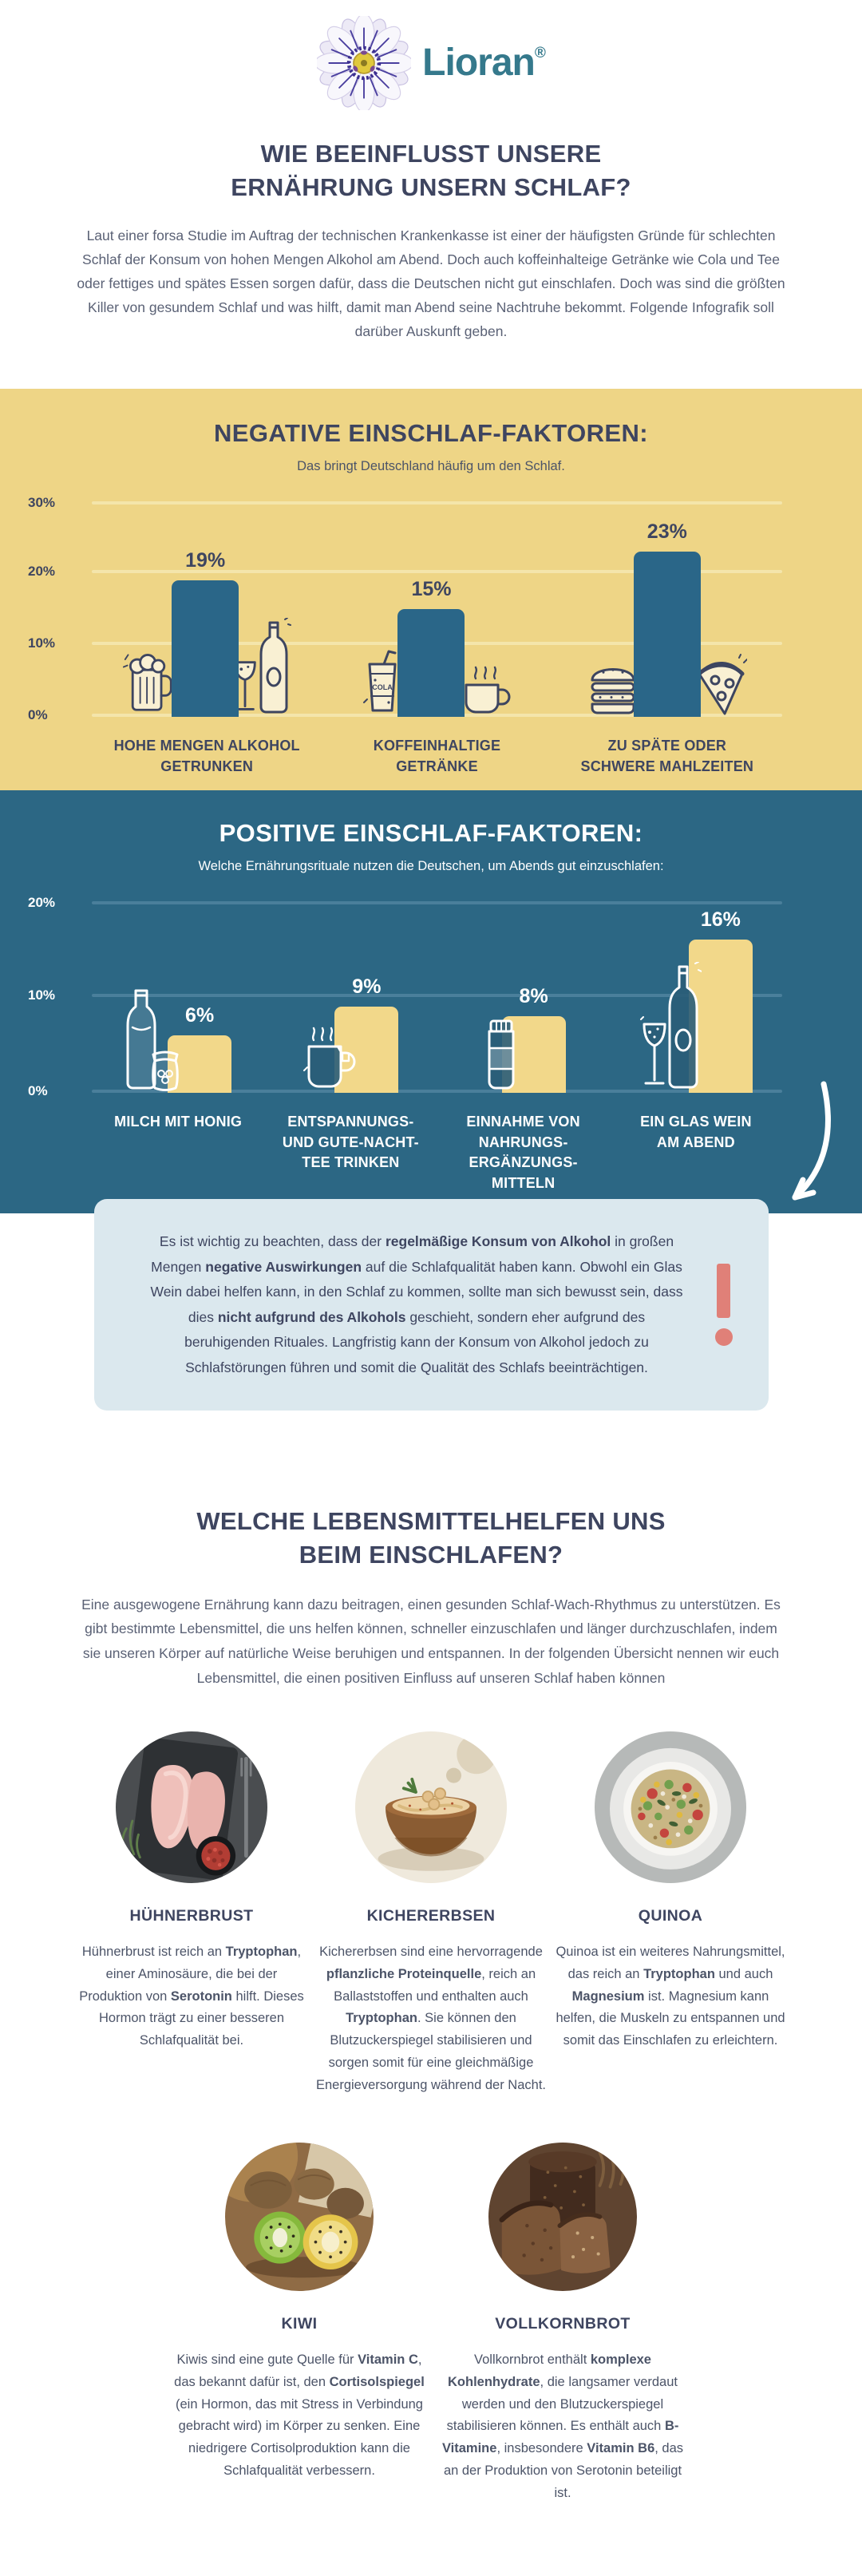 Image resolution: width=862 pixels, height=2576 pixels. What do you see at coordinates (484, 63) in the screenshot?
I see `brand-name: Lioran®` at bounding box center [484, 63].